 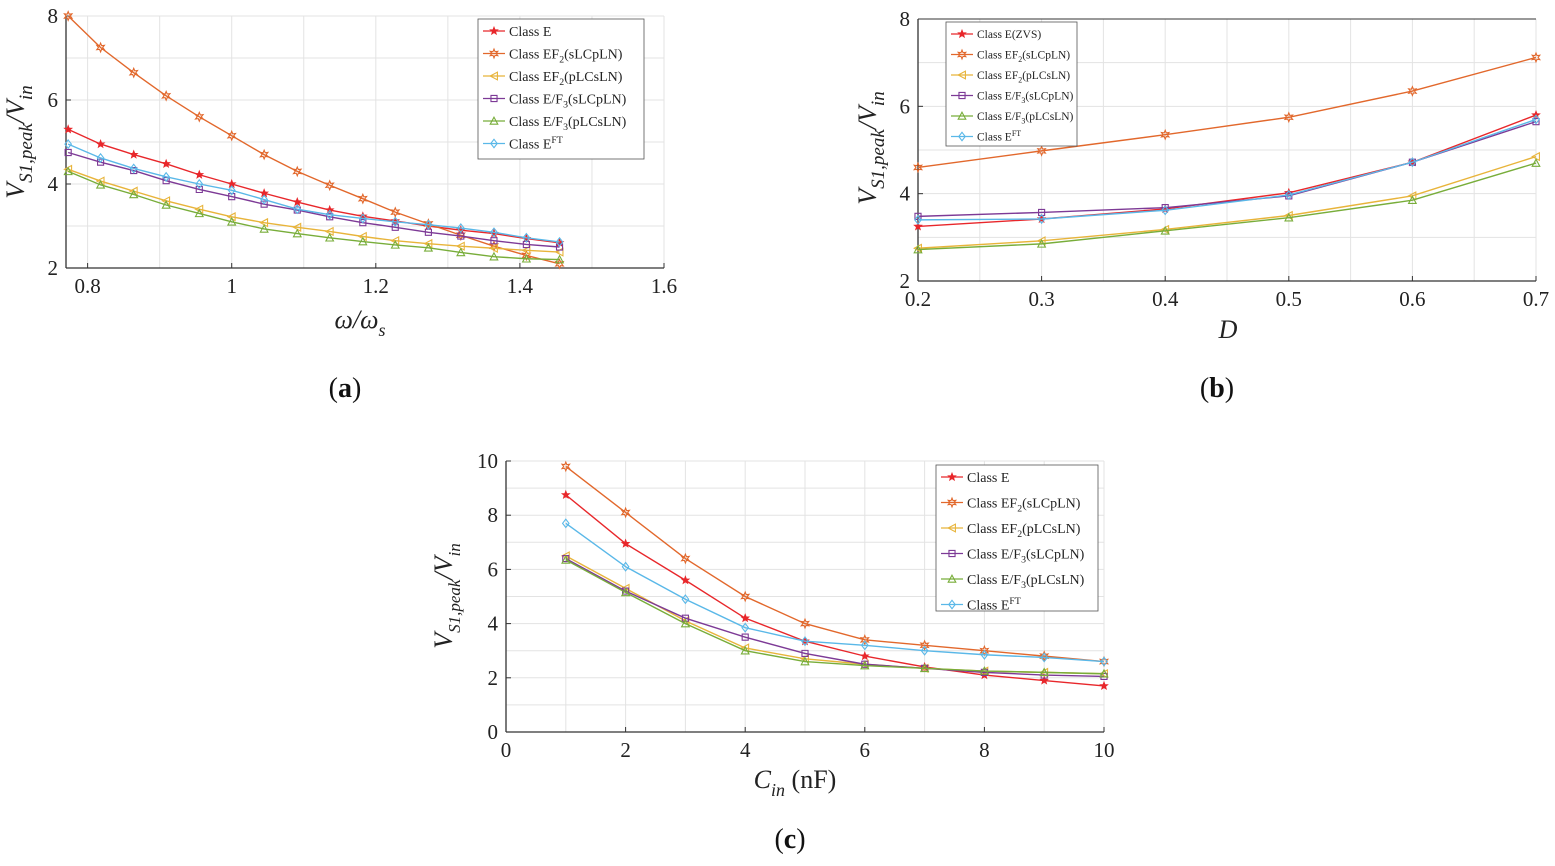 I want to click on x-tick-label: 0.8, so click(x=87, y=286).